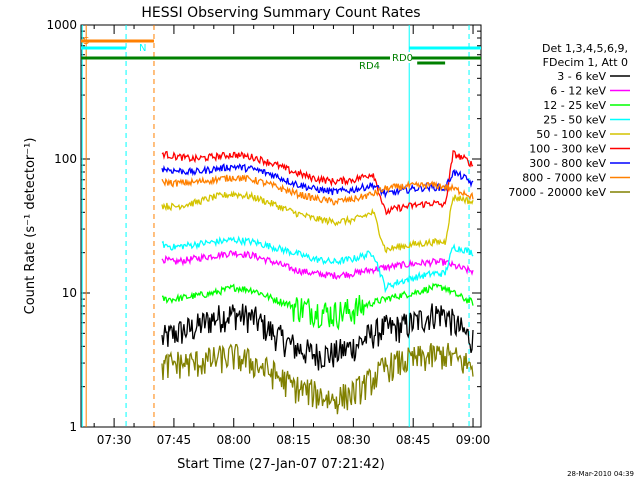  I want to click on x-tick-label: 07:30, so click(114, 440).